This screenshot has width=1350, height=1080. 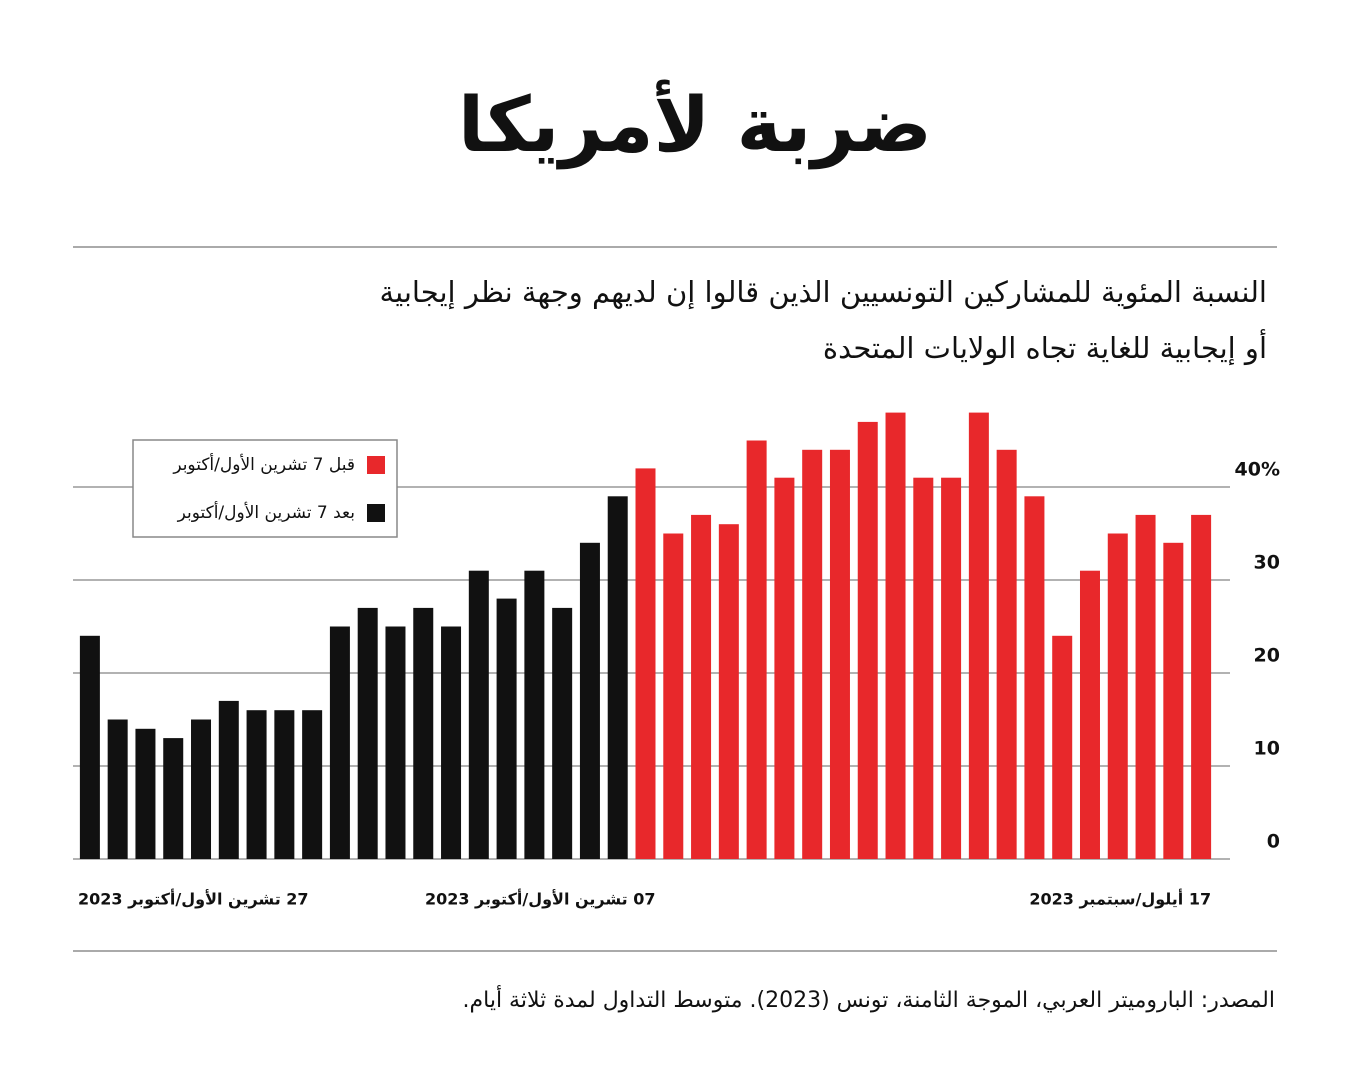 What do you see at coordinates (1045, 347) in the screenshot?
I see `subtitle: أو إيجابية للغاية تجاه الولايات المتحدة` at bounding box center [1045, 347].